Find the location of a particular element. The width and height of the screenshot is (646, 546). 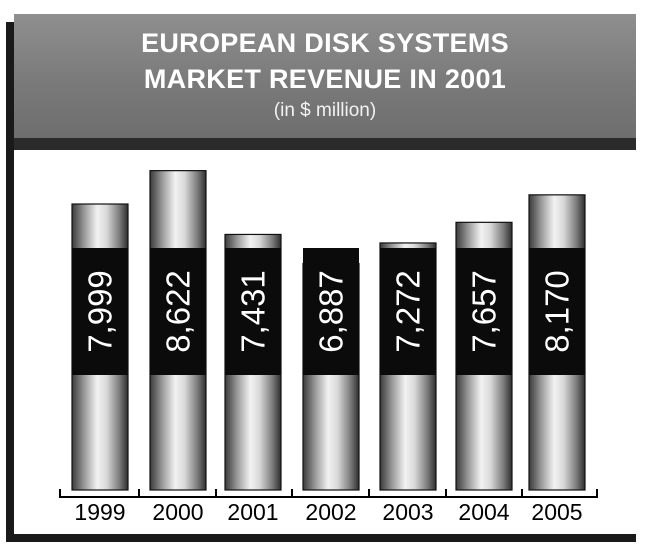

title-banner-underline is located at coordinates (325, 144).